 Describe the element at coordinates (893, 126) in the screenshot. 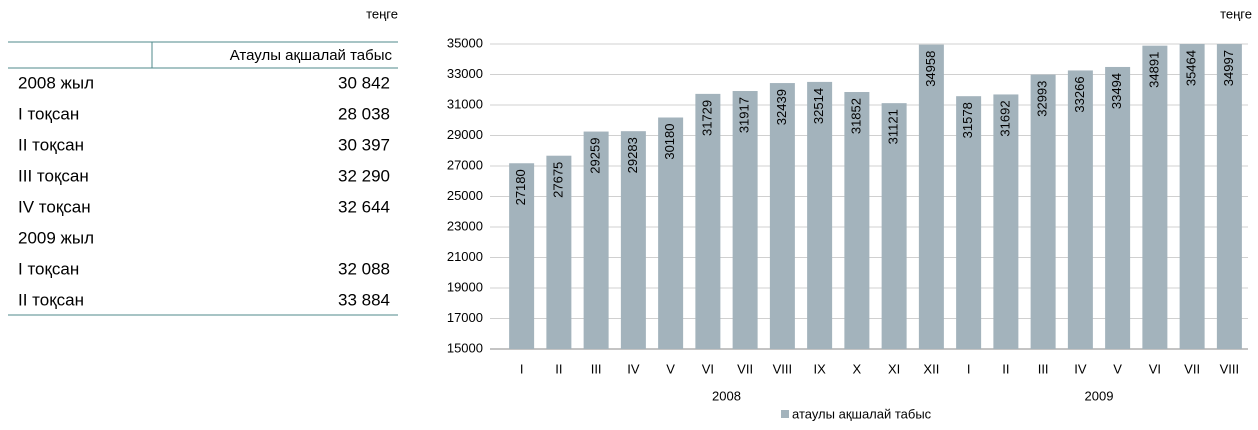

I see `data-label: 31121` at that location.